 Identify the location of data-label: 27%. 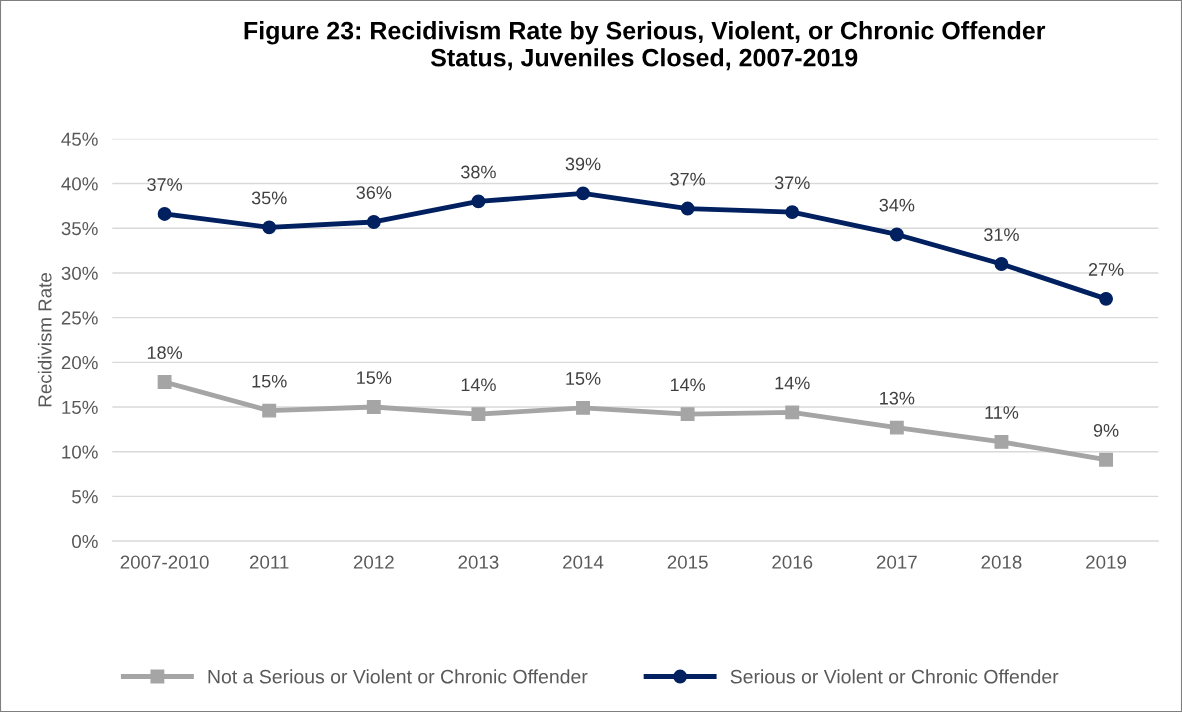
(1106, 269).